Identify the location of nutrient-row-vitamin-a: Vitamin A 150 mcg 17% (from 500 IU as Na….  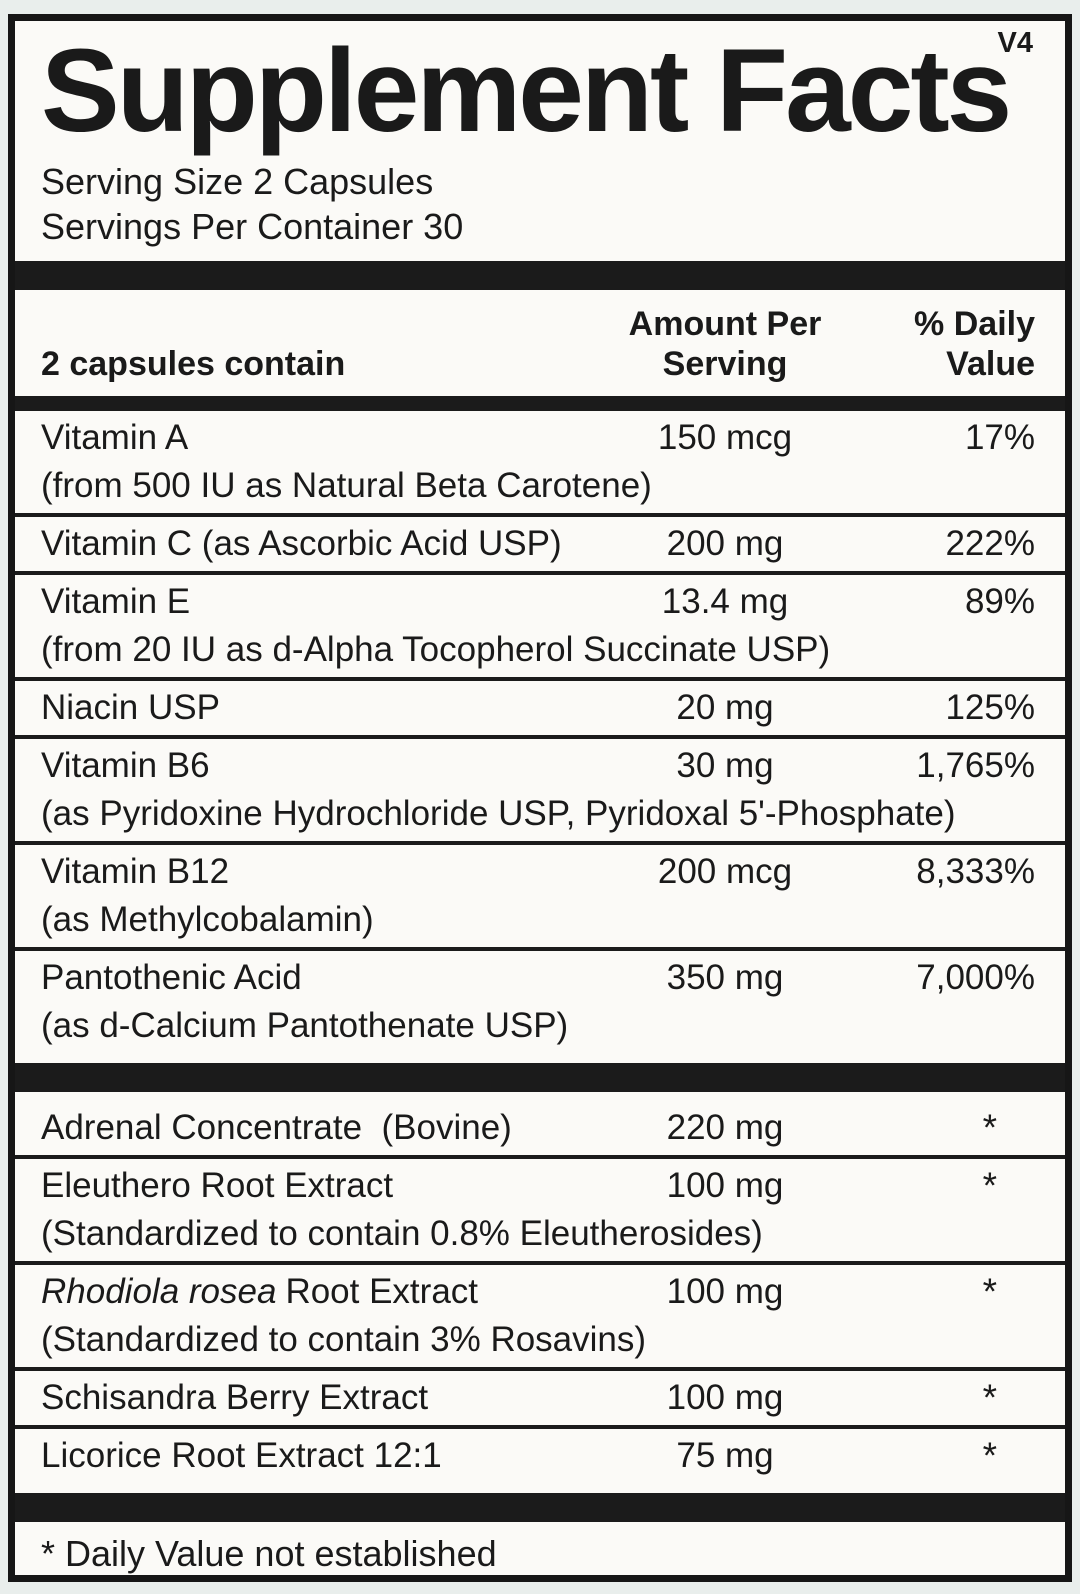
(538, 462).